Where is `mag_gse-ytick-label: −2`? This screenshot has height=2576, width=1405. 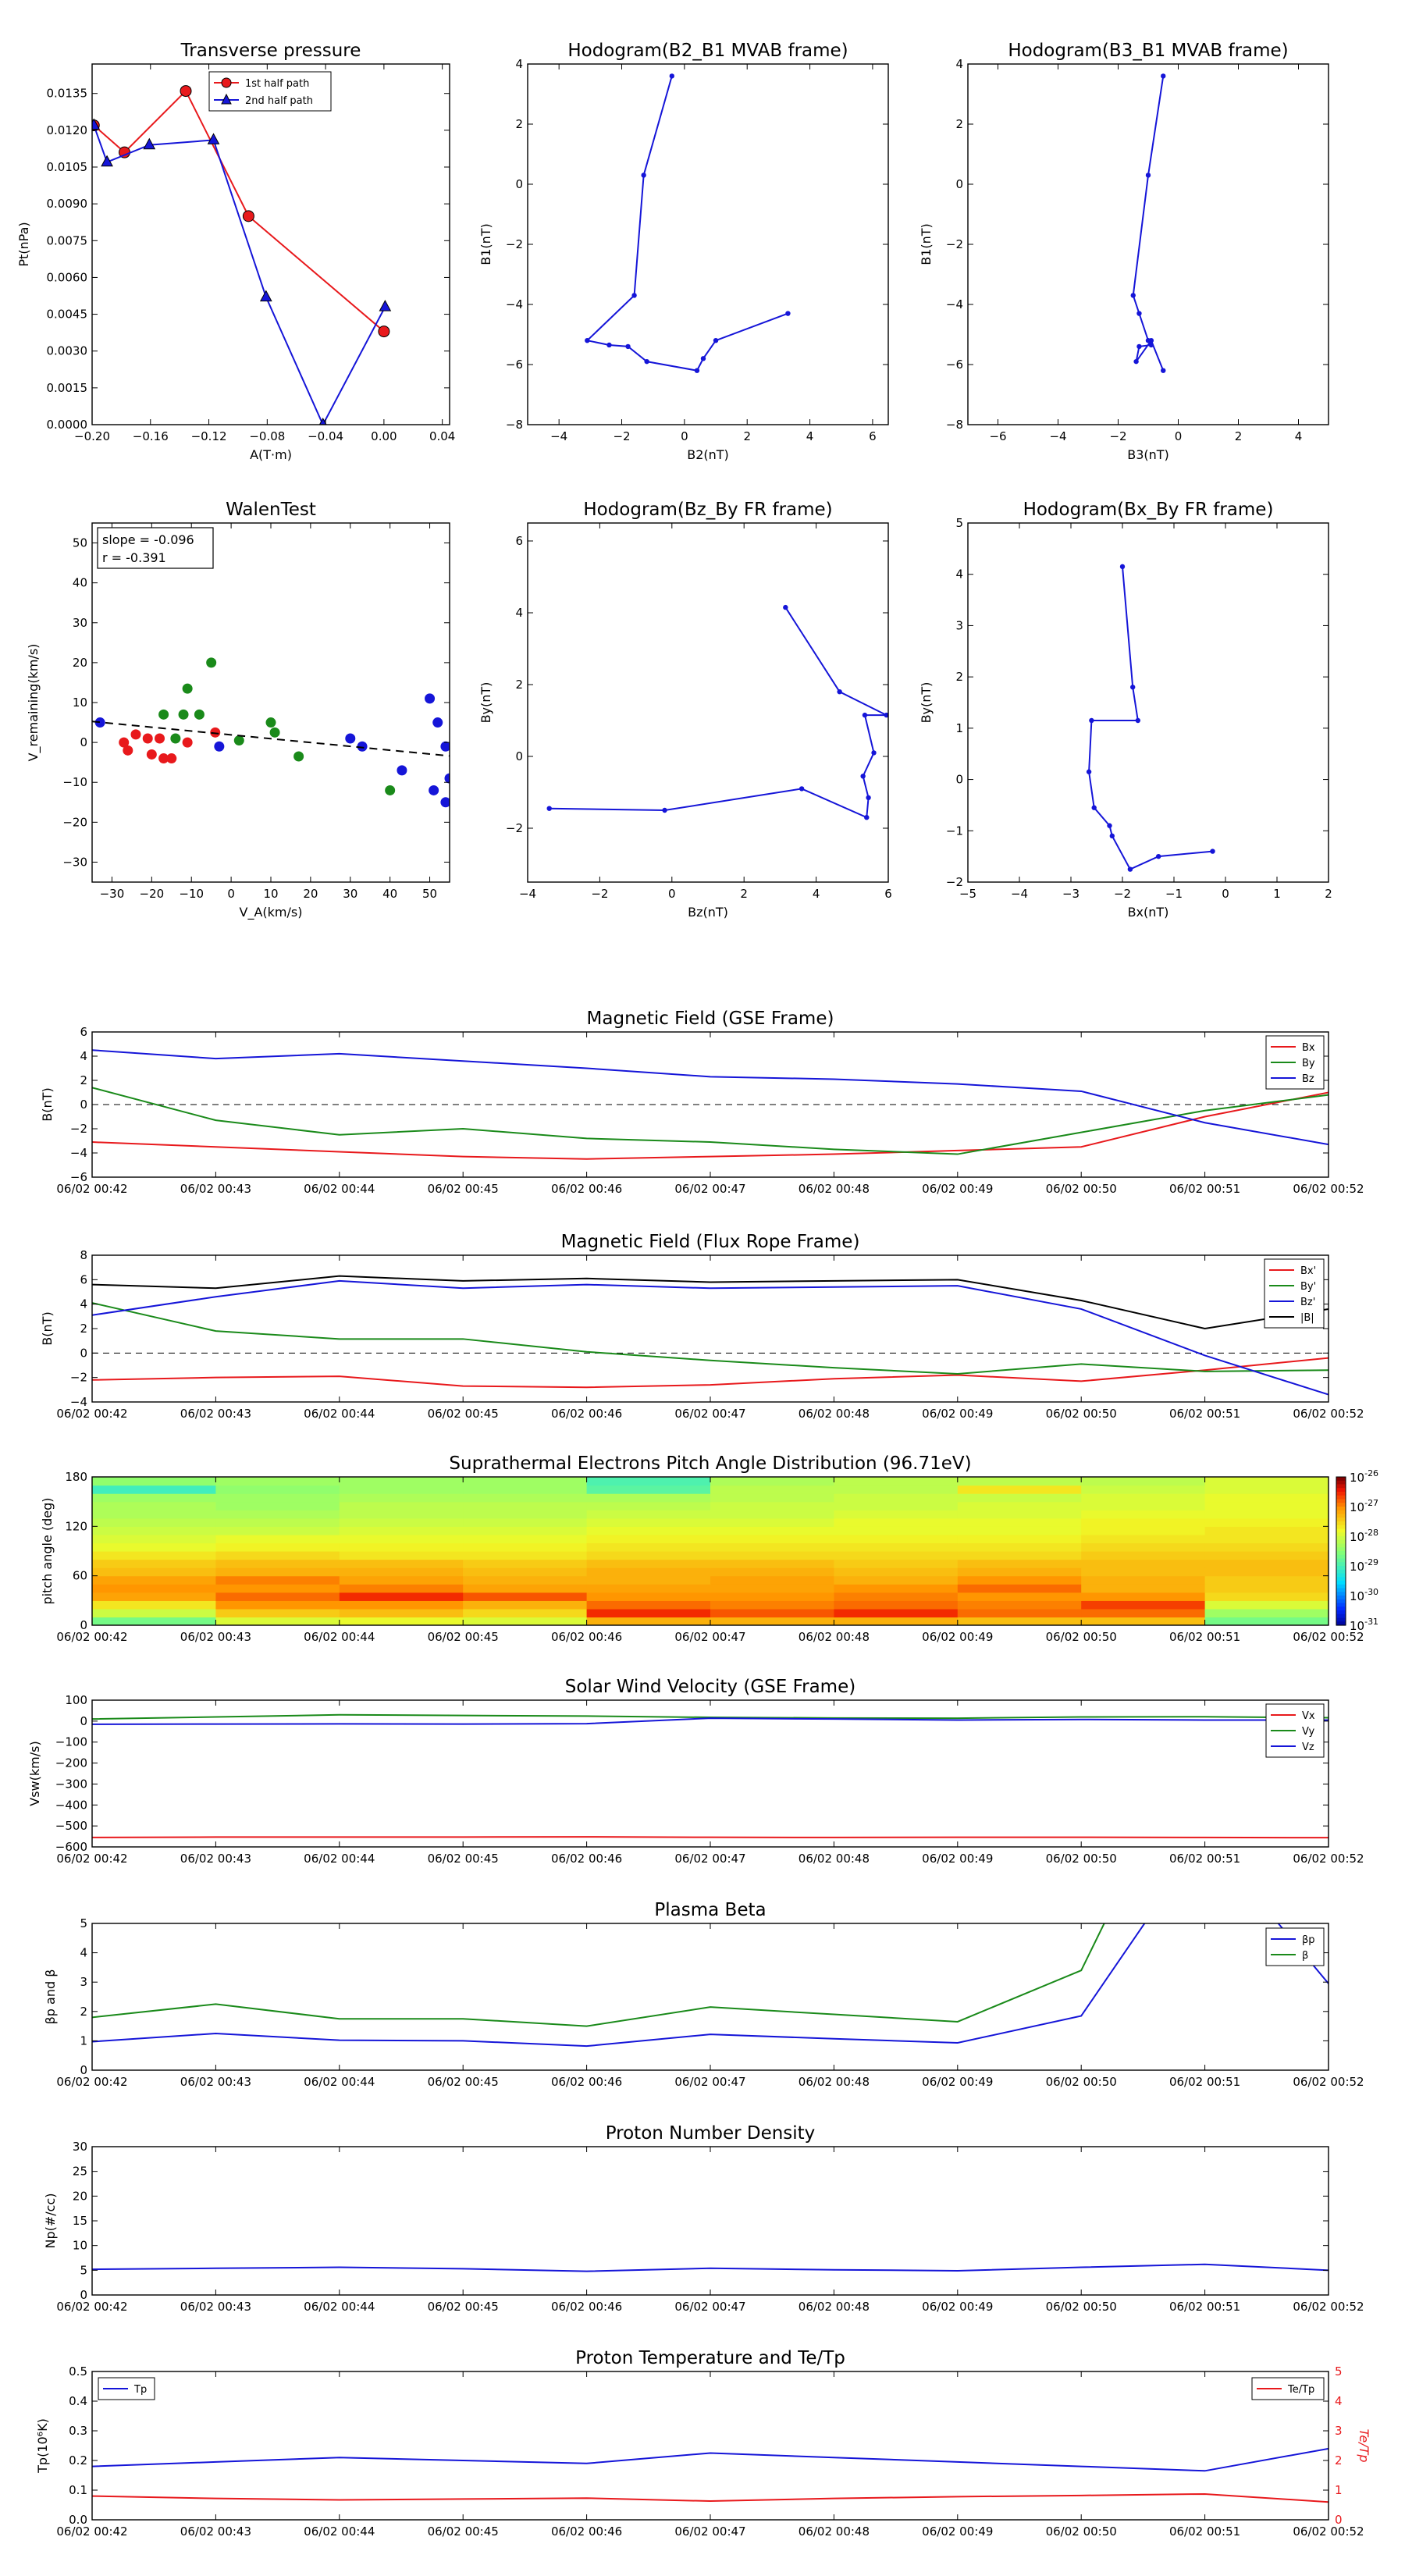 mag_gse-ytick-label: −2 is located at coordinates (78, 1129).